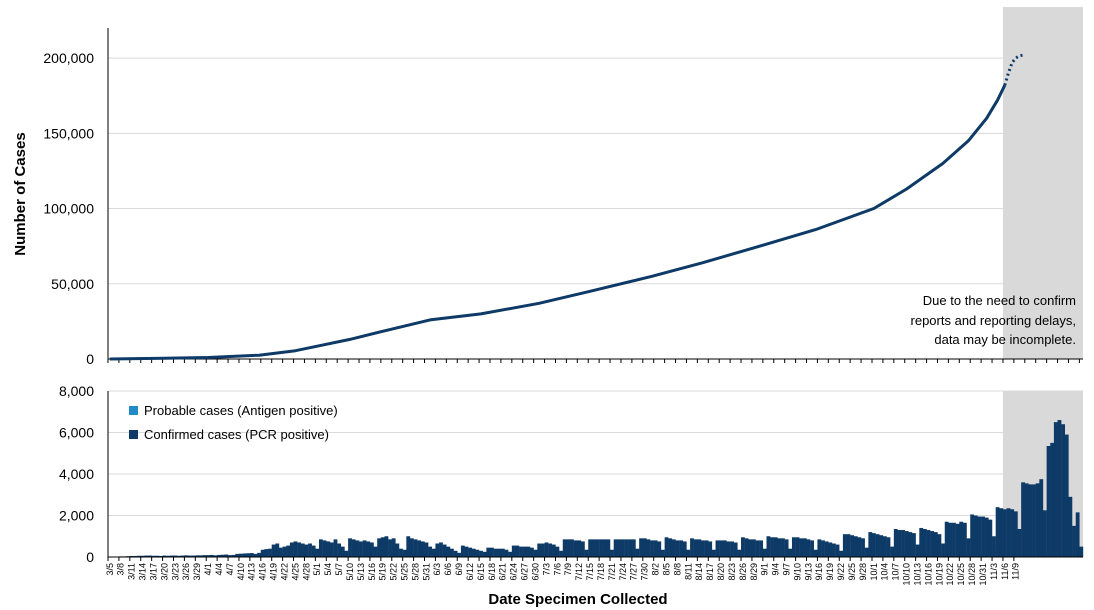  What do you see at coordinates (961, 574) in the screenshot?
I see `bottom-x-tick-label: 10/25` at bounding box center [961, 574].